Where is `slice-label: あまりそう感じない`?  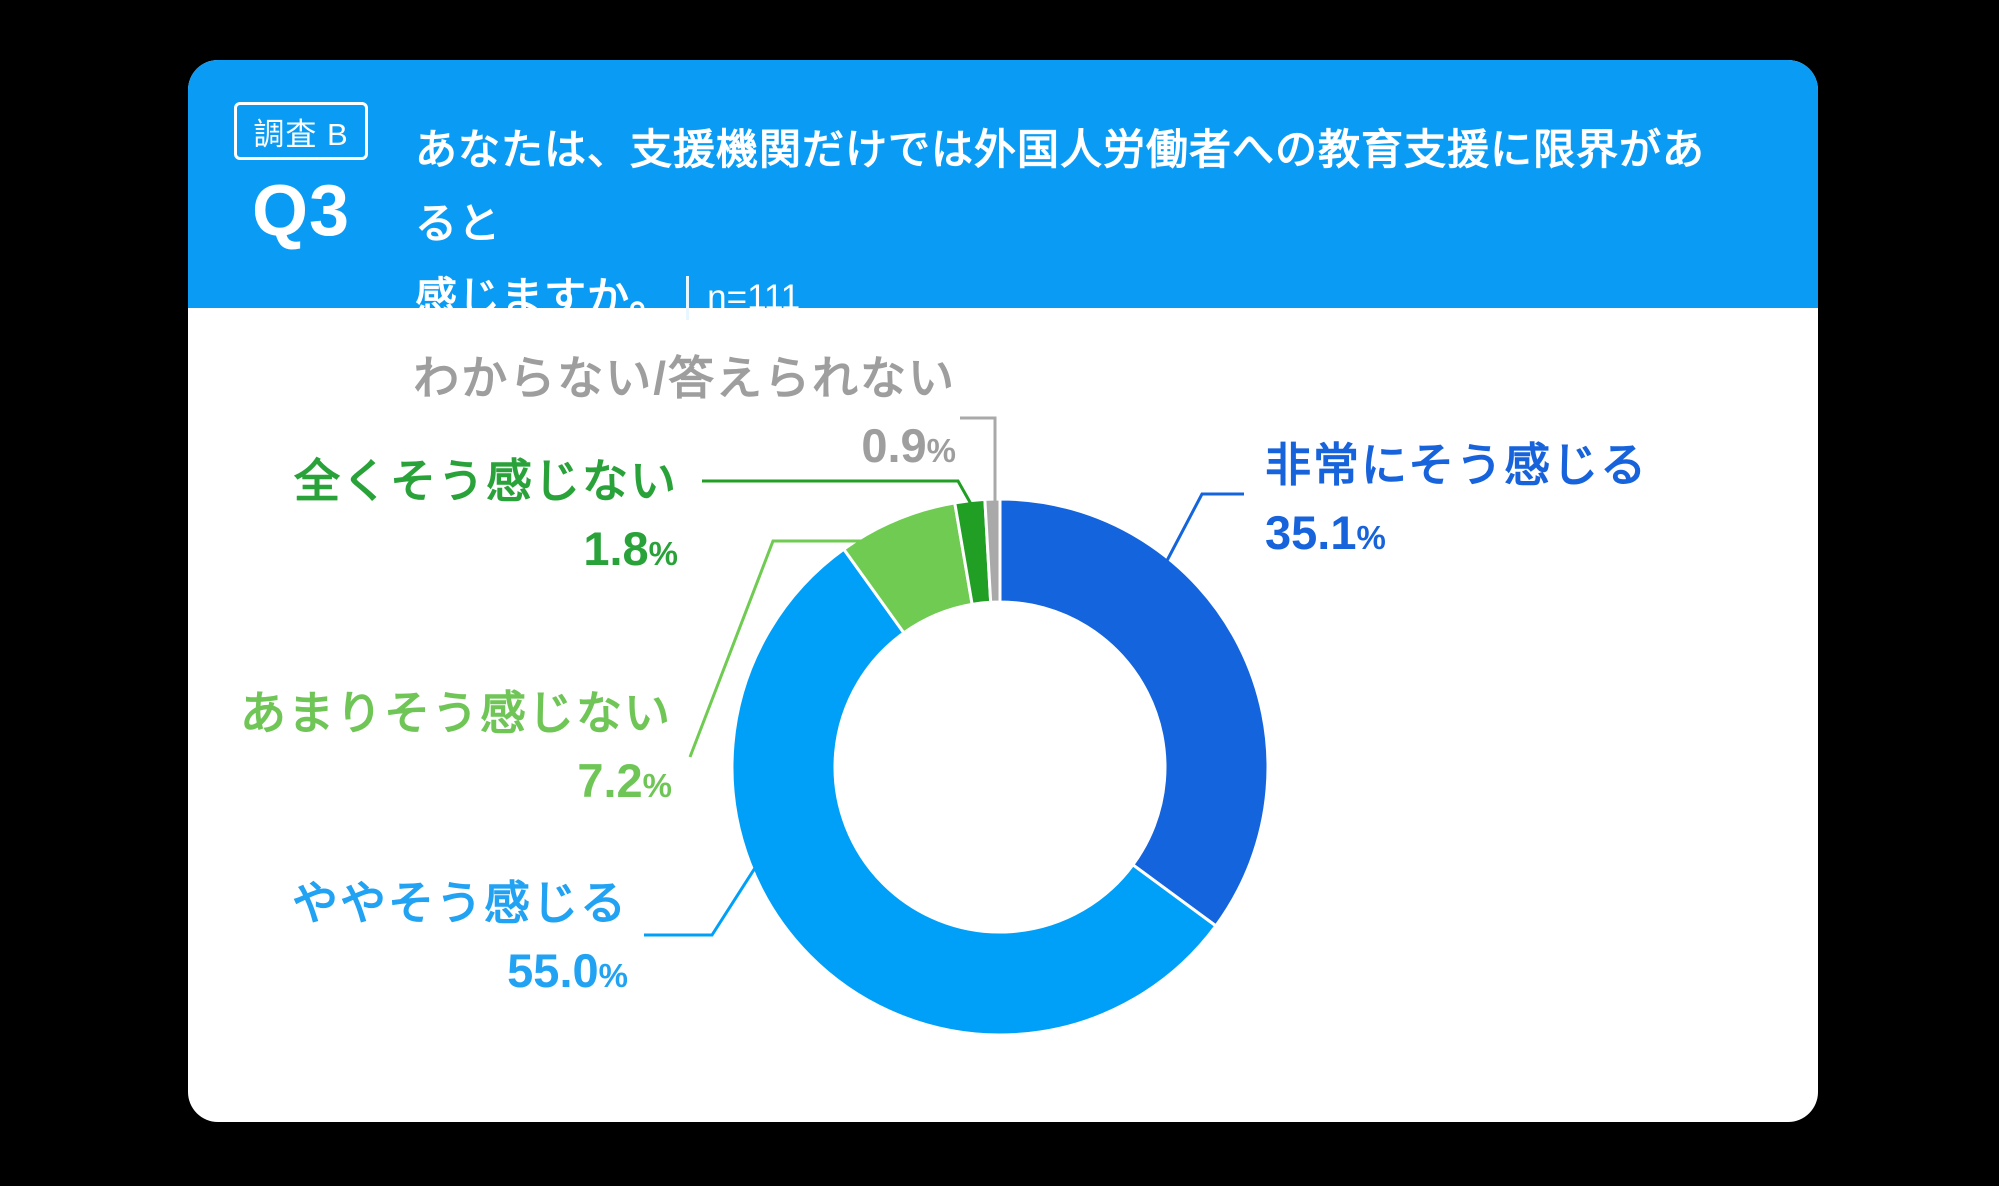
slice-label: あまりそう感じない is located at coordinates (456, 713).